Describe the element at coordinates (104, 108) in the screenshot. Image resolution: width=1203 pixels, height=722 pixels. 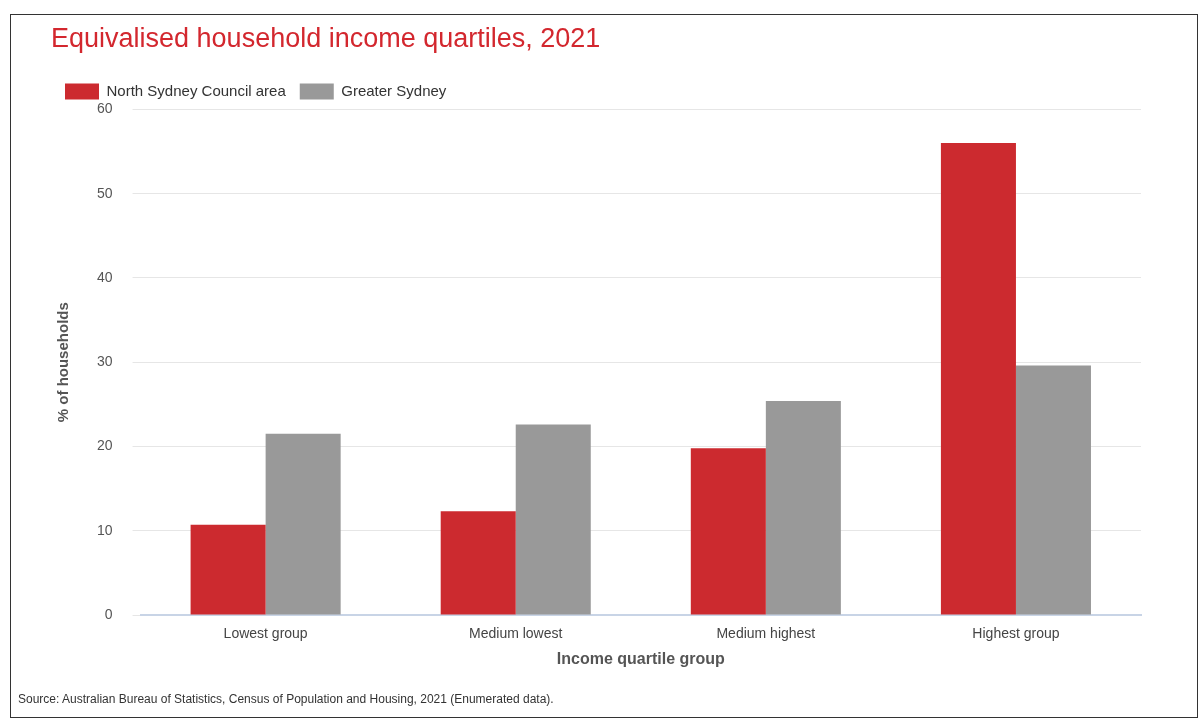
I see `y-tick-label: 60` at that location.